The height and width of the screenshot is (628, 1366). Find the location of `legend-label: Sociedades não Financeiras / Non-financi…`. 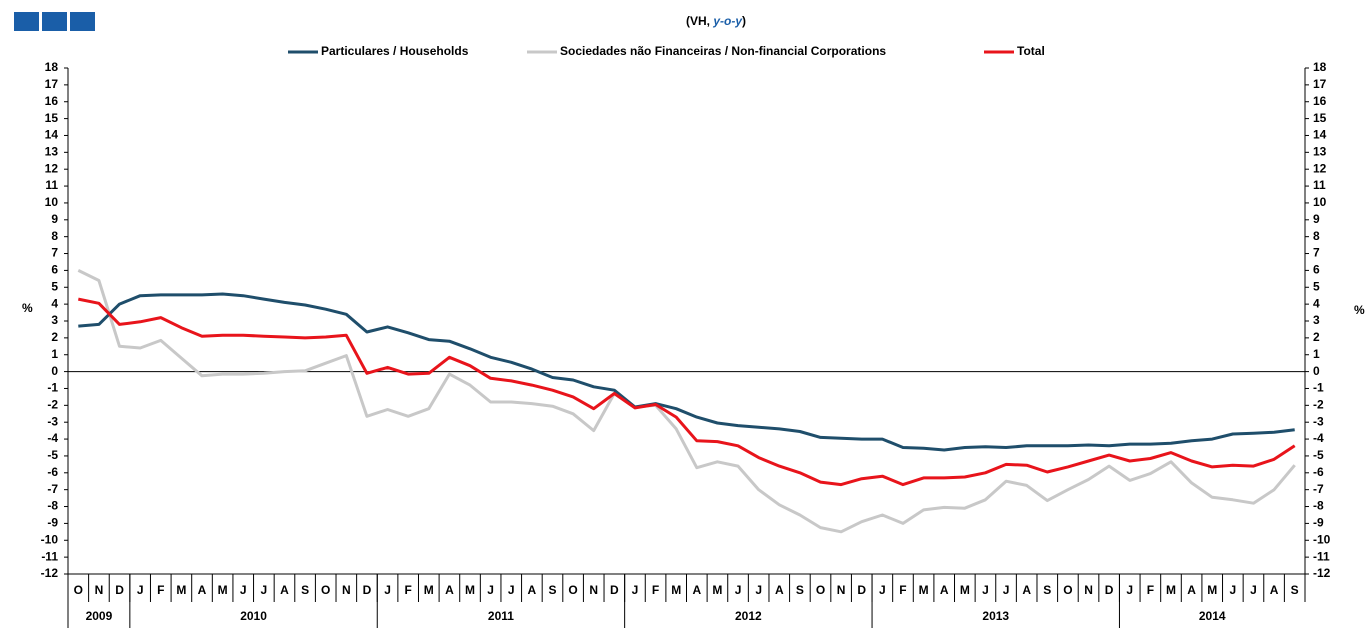

legend-label: Sociedades não Financeiras / Non-financi… is located at coordinates (723, 51).